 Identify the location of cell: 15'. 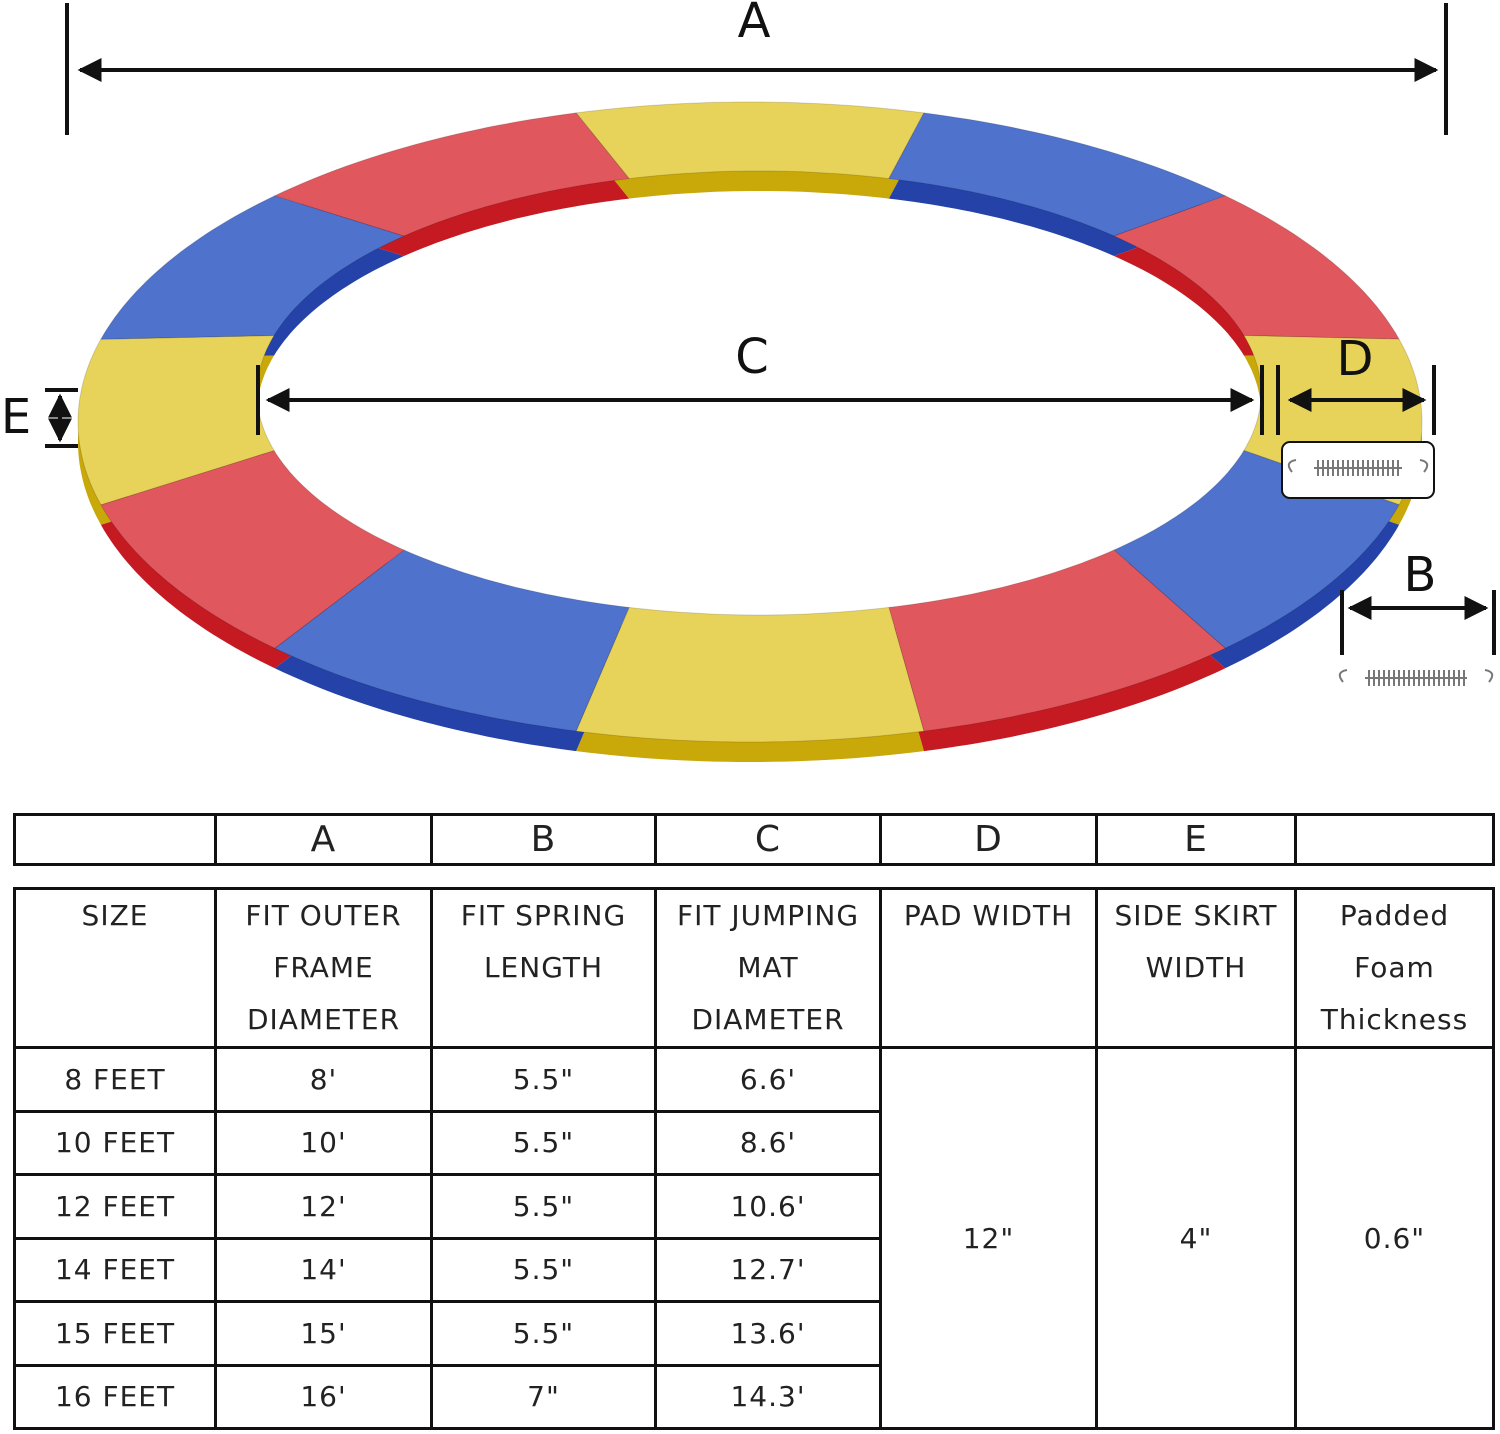
(323, 1333).